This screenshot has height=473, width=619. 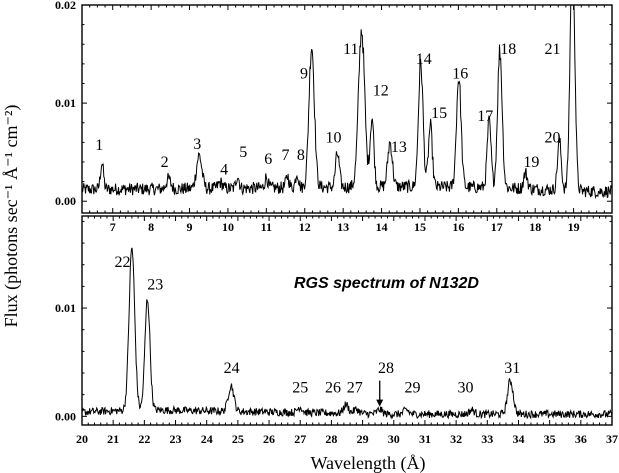 What do you see at coordinates (612, 439) in the screenshot?
I see `x-tick-label-37: 37` at bounding box center [612, 439].